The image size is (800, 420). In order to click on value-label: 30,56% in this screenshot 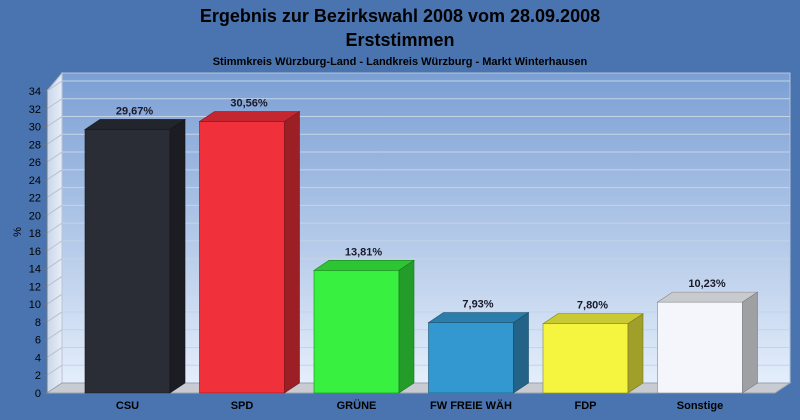, I will do `click(249, 104)`.